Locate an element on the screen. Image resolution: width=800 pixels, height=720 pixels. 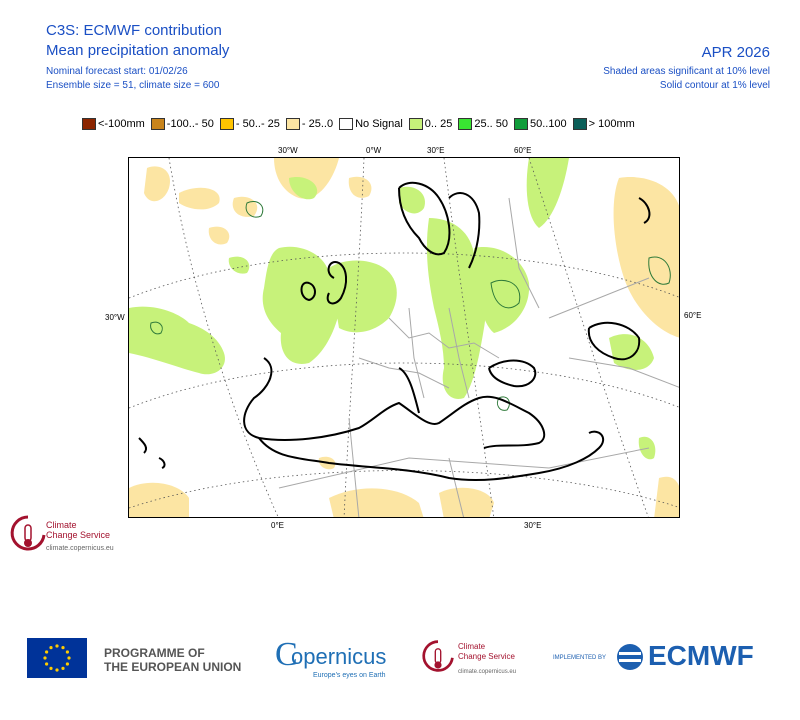
programme-line1: PROGRAMME OF is located at coordinates (154, 653).